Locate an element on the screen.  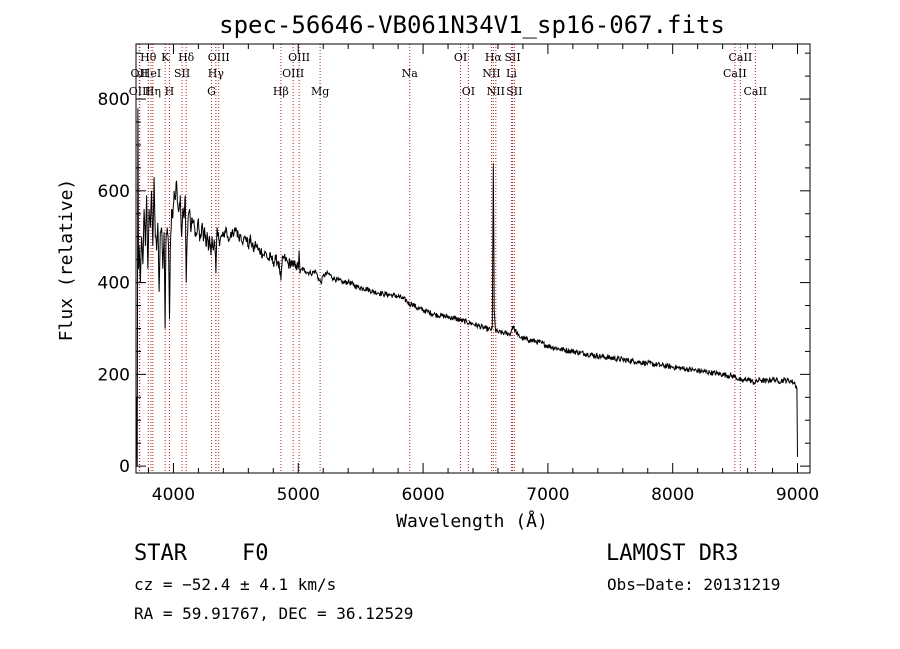
chart-title: spec-56646-VB061N34V1_sp16-067.fits is located at coordinates (472, 25).